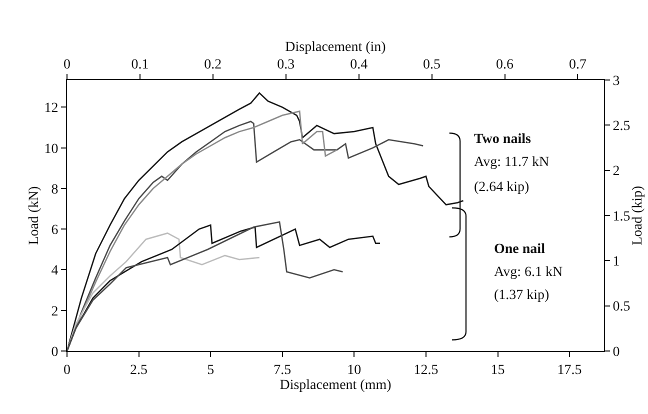 The image size is (648, 414). Describe the element at coordinates (616, 172) in the screenshot. I see `y2-tick-label: 2` at that location.